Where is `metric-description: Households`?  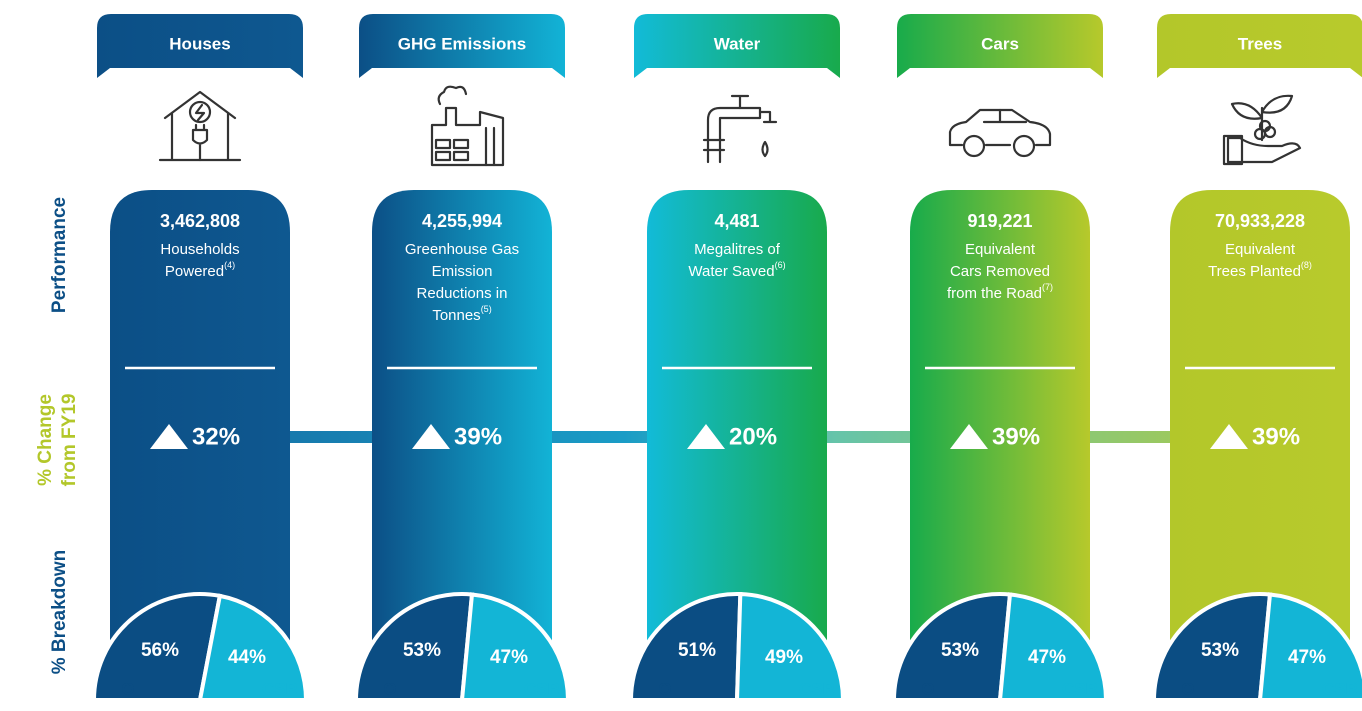 metric-description: Households is located at coordinates (199, 249).